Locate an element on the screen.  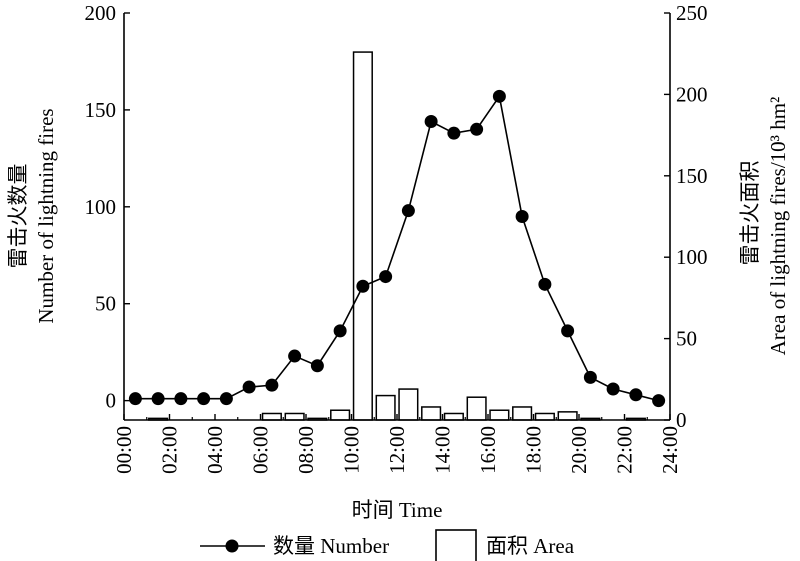
y-right-tick-label: 50 is located at coordinates (686, 339).